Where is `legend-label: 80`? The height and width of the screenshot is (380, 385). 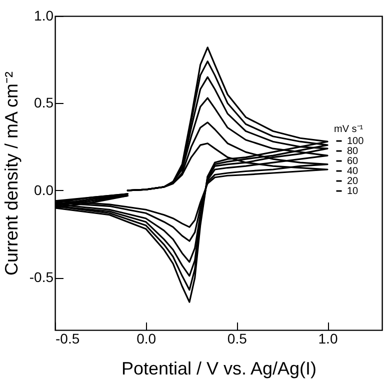 legend-label: 80 is located at coordinates (353, 151).